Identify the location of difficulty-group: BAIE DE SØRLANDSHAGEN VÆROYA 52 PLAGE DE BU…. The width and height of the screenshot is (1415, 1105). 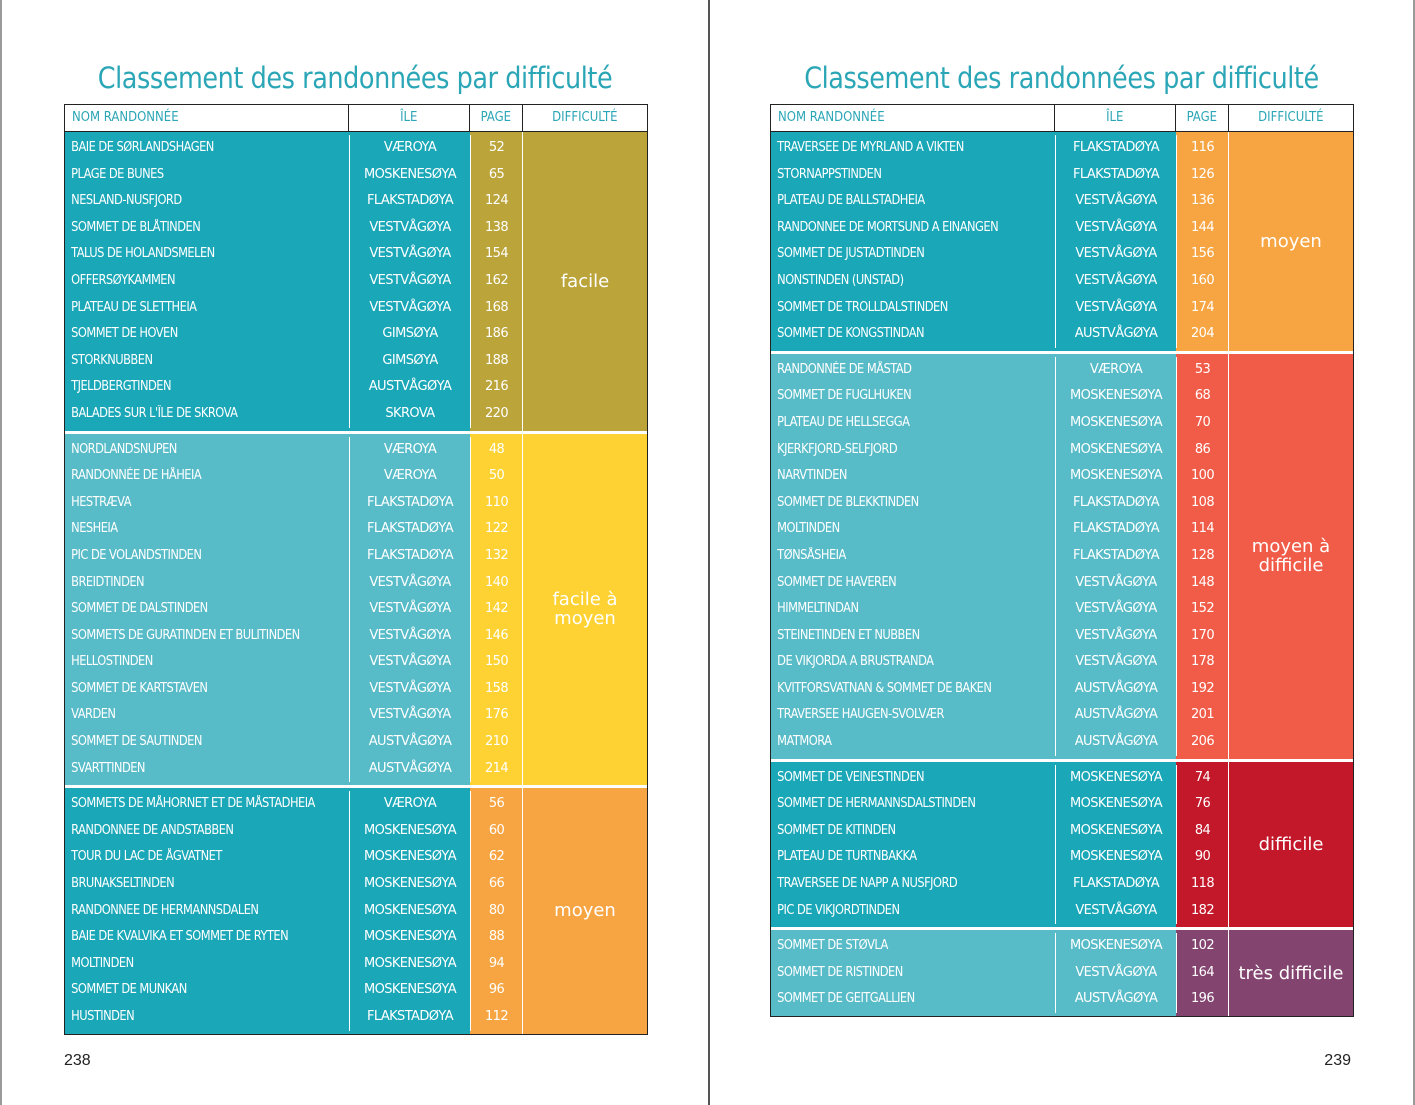
(356, 281).